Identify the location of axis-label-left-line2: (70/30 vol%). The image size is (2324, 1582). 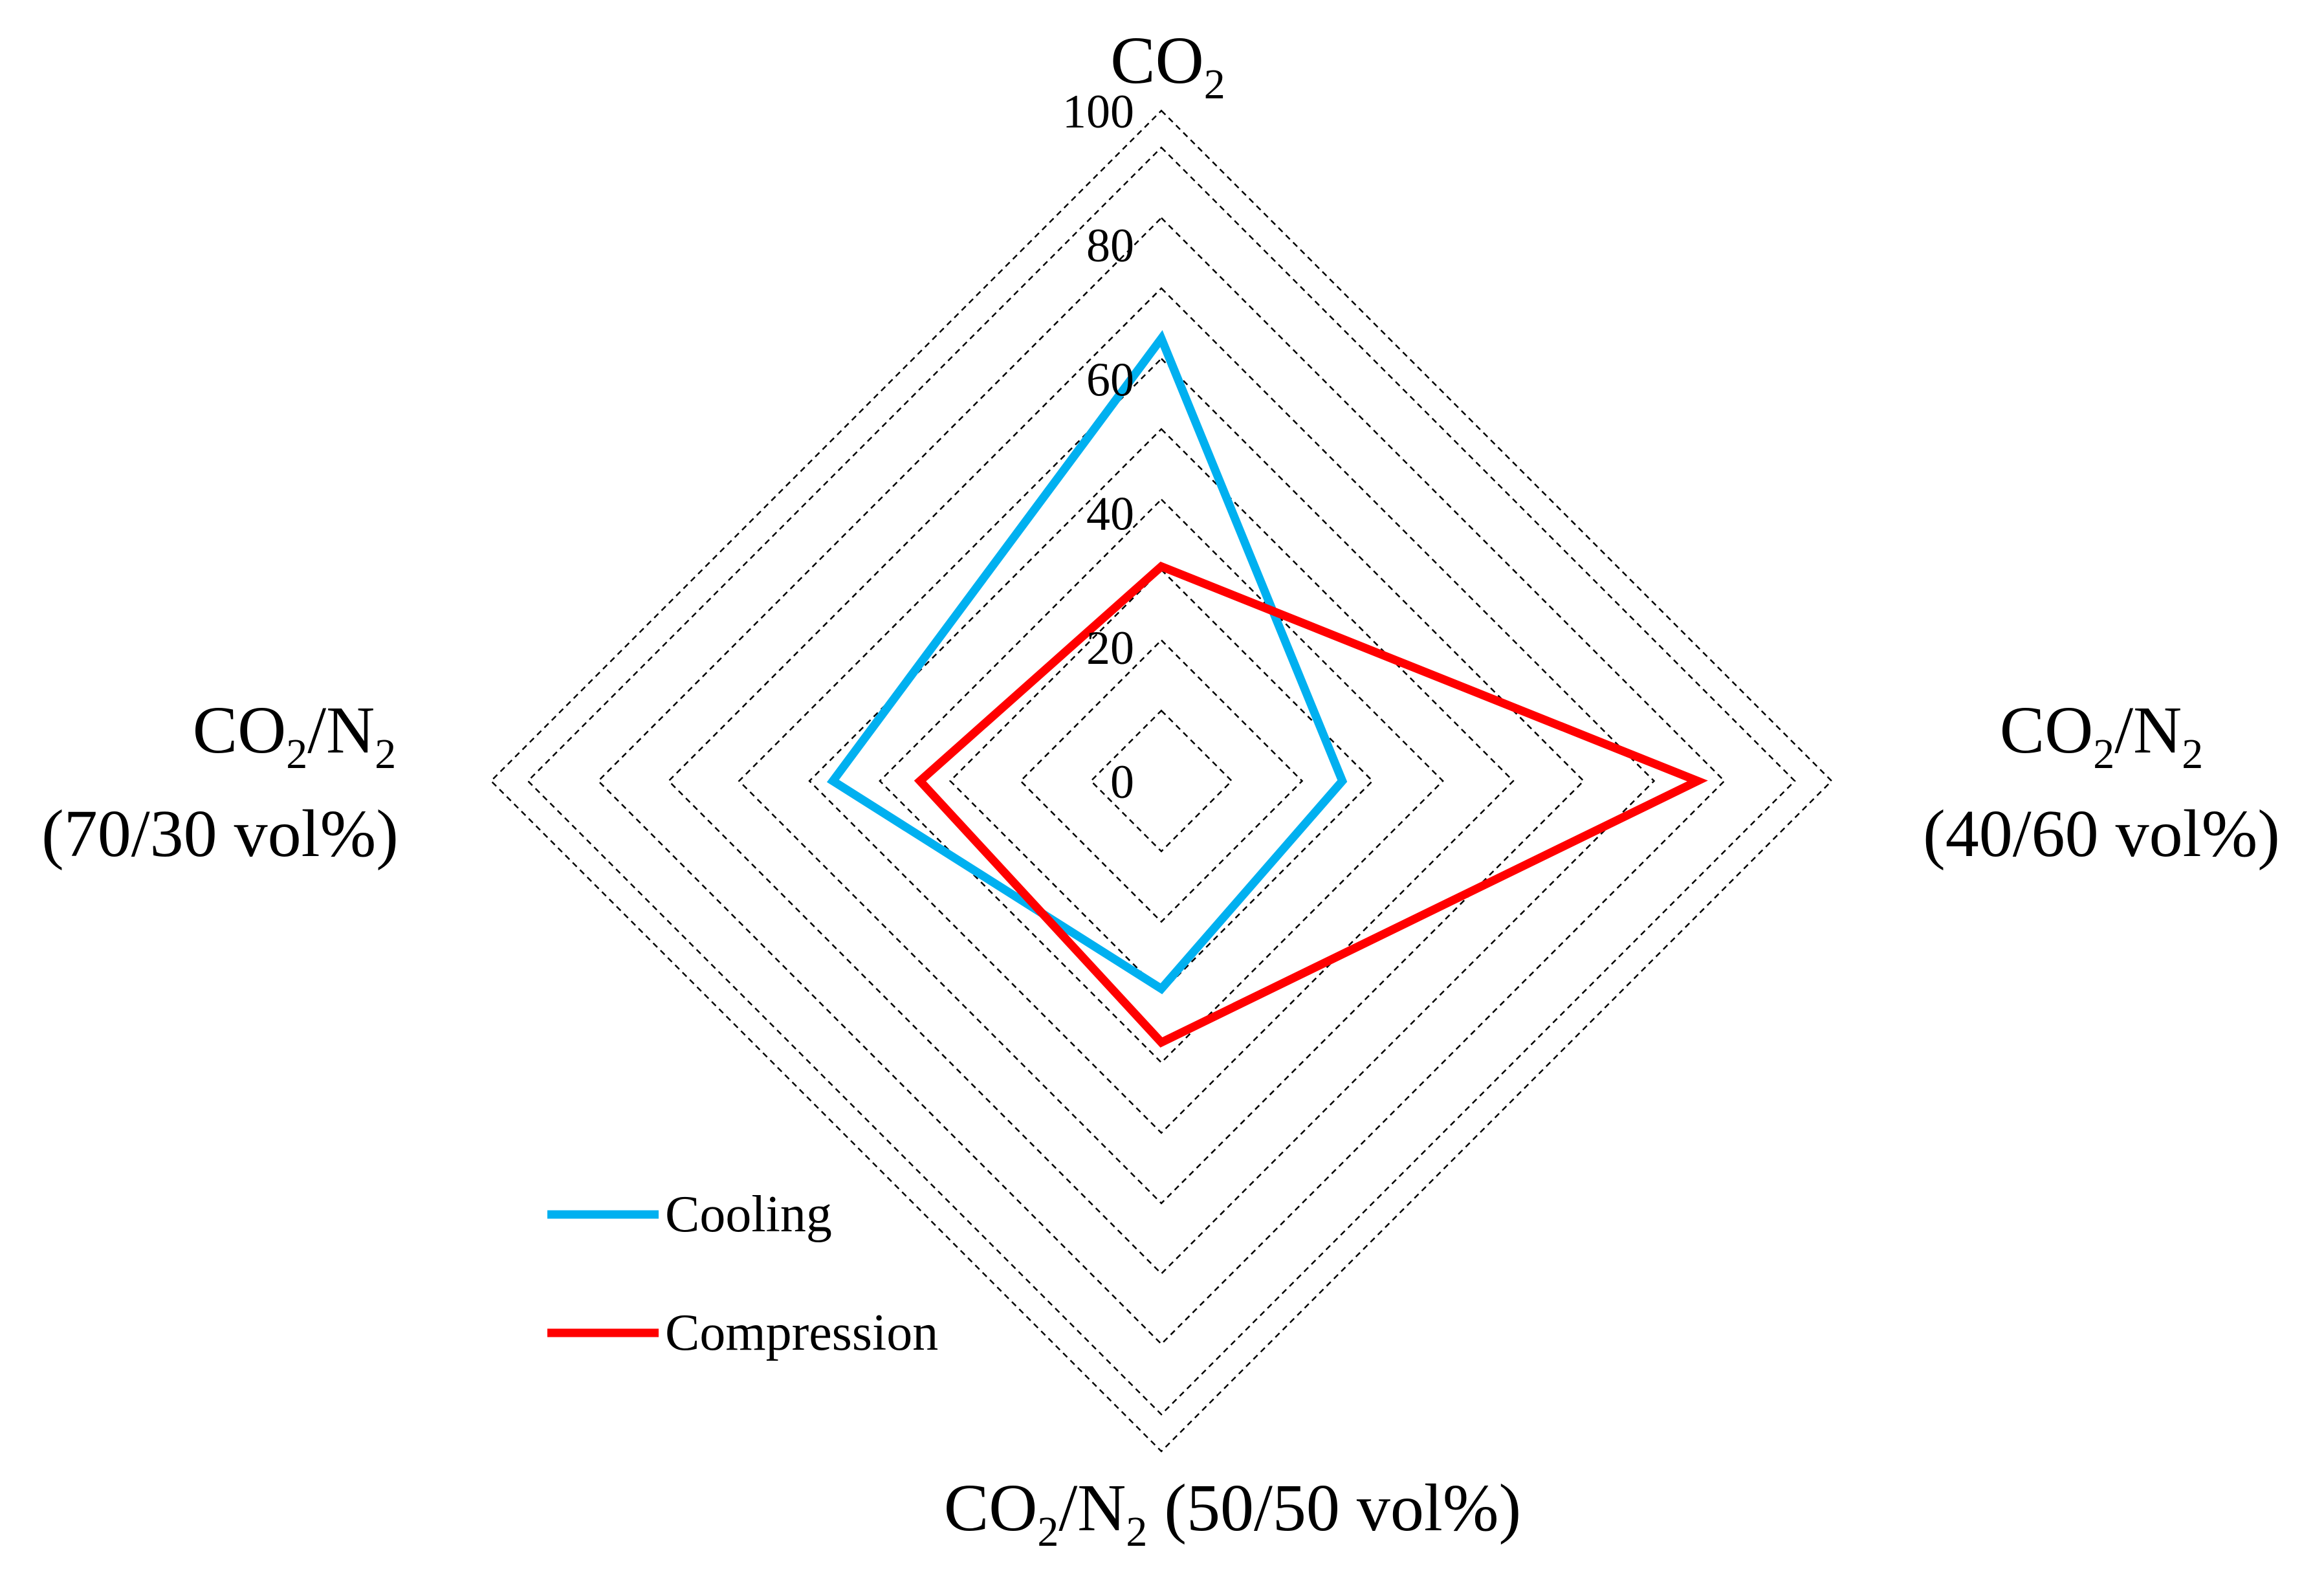
(220, 833).